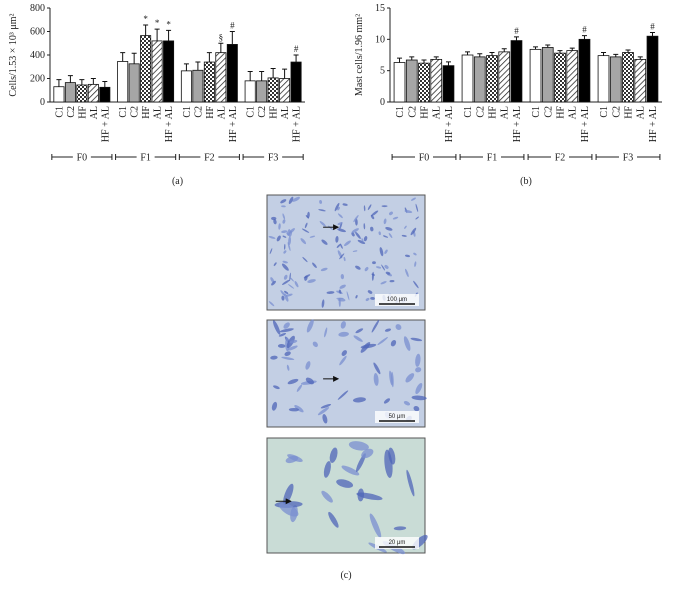  What do you see at coordinates (573, 112) in the screenshot?
I see `bar-label: AL` at bounding box center [573, 112].